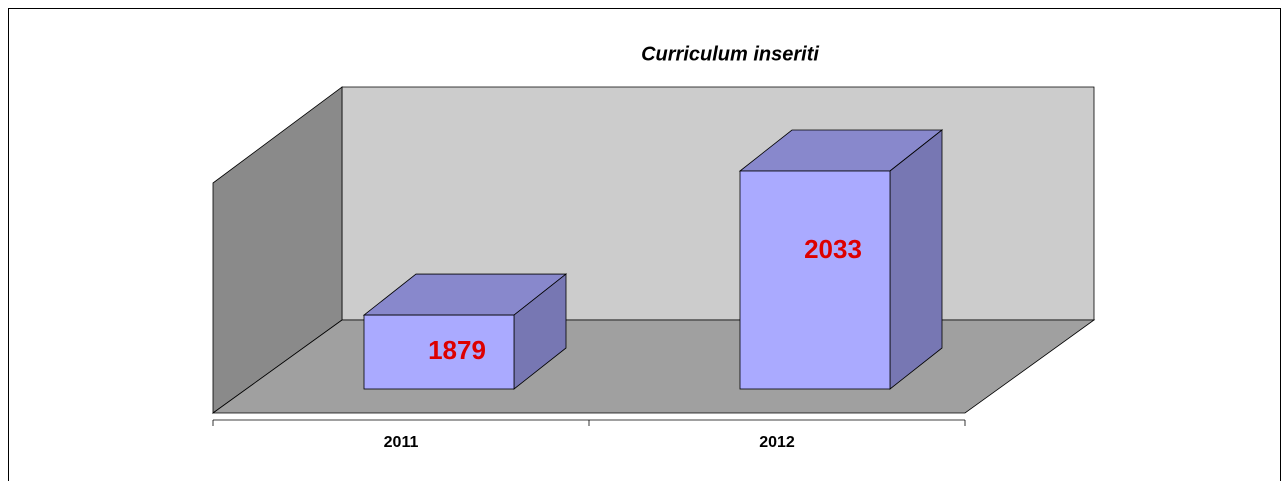 The height and width of the screenshot is (481, 1288). Describe the element at coordinates (457, 350) in the screenshot. I see `value-label: 1879` at that location.